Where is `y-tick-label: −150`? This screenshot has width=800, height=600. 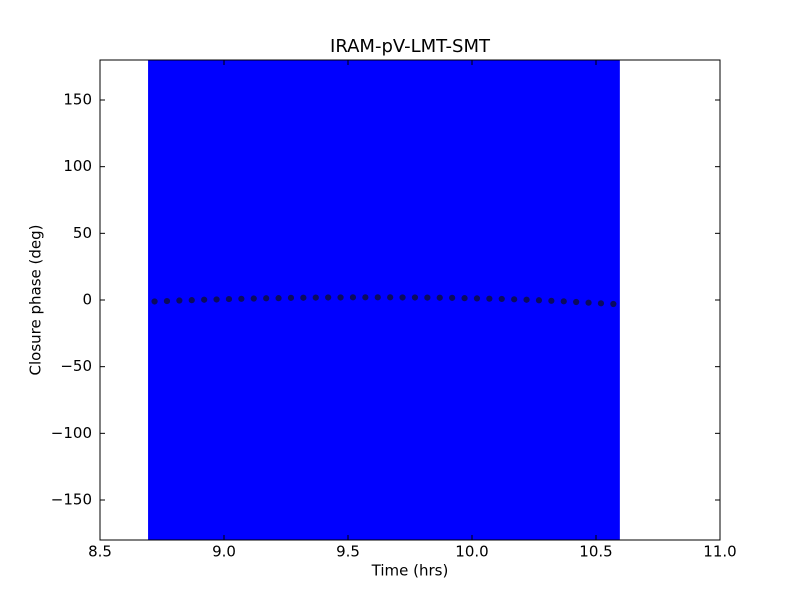
y-tick-label: −150 is located at coordinates (71, 500).